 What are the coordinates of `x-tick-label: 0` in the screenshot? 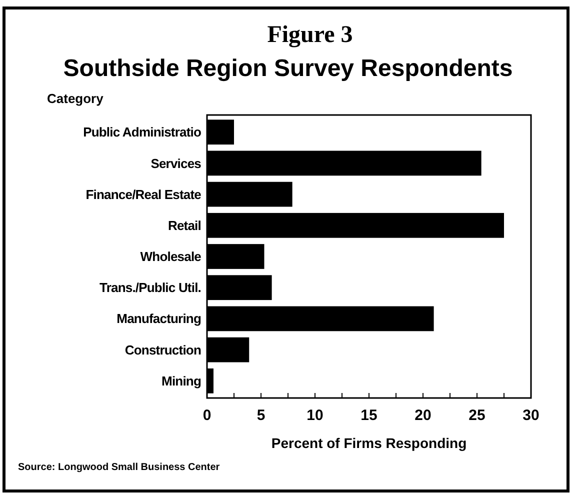 It's located at (207, 415).